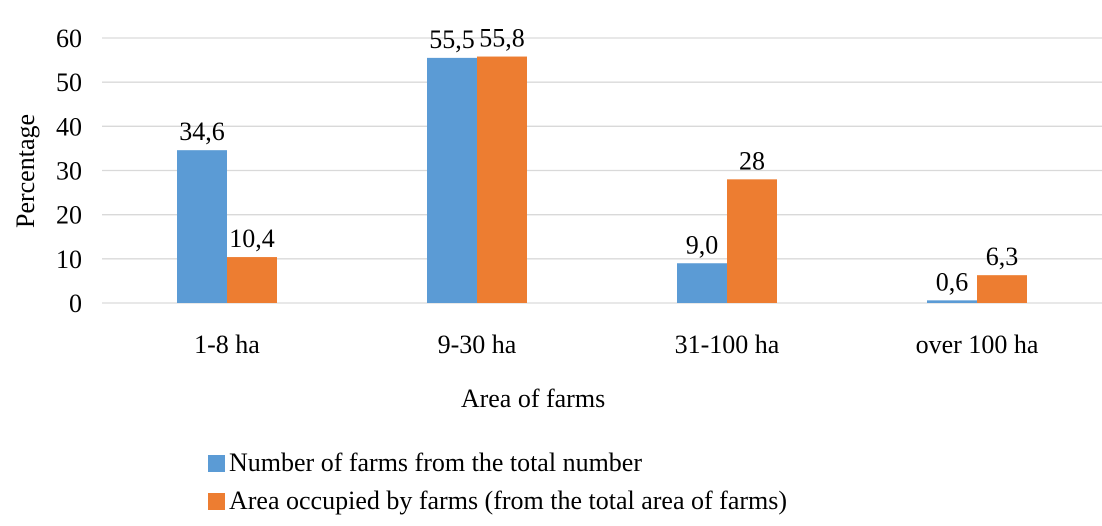 Image resolution: width=1102 pixels, height=526 pixels. Describe the element at coordinates (227, 344) in the screenshot. I see `x-tick-label-1: 1-8 ha` at that location.